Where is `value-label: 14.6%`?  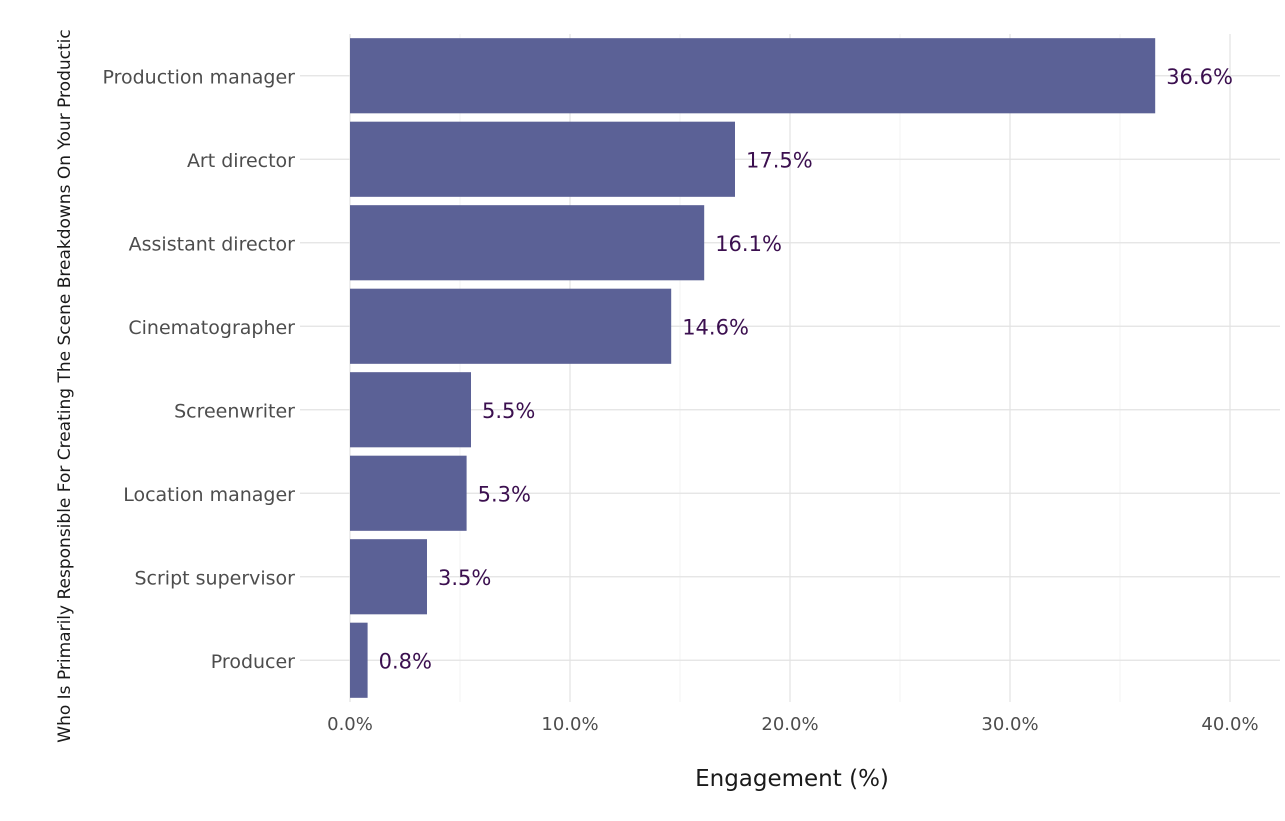 value-label: 14.6% is located at coordinates (715, 327).